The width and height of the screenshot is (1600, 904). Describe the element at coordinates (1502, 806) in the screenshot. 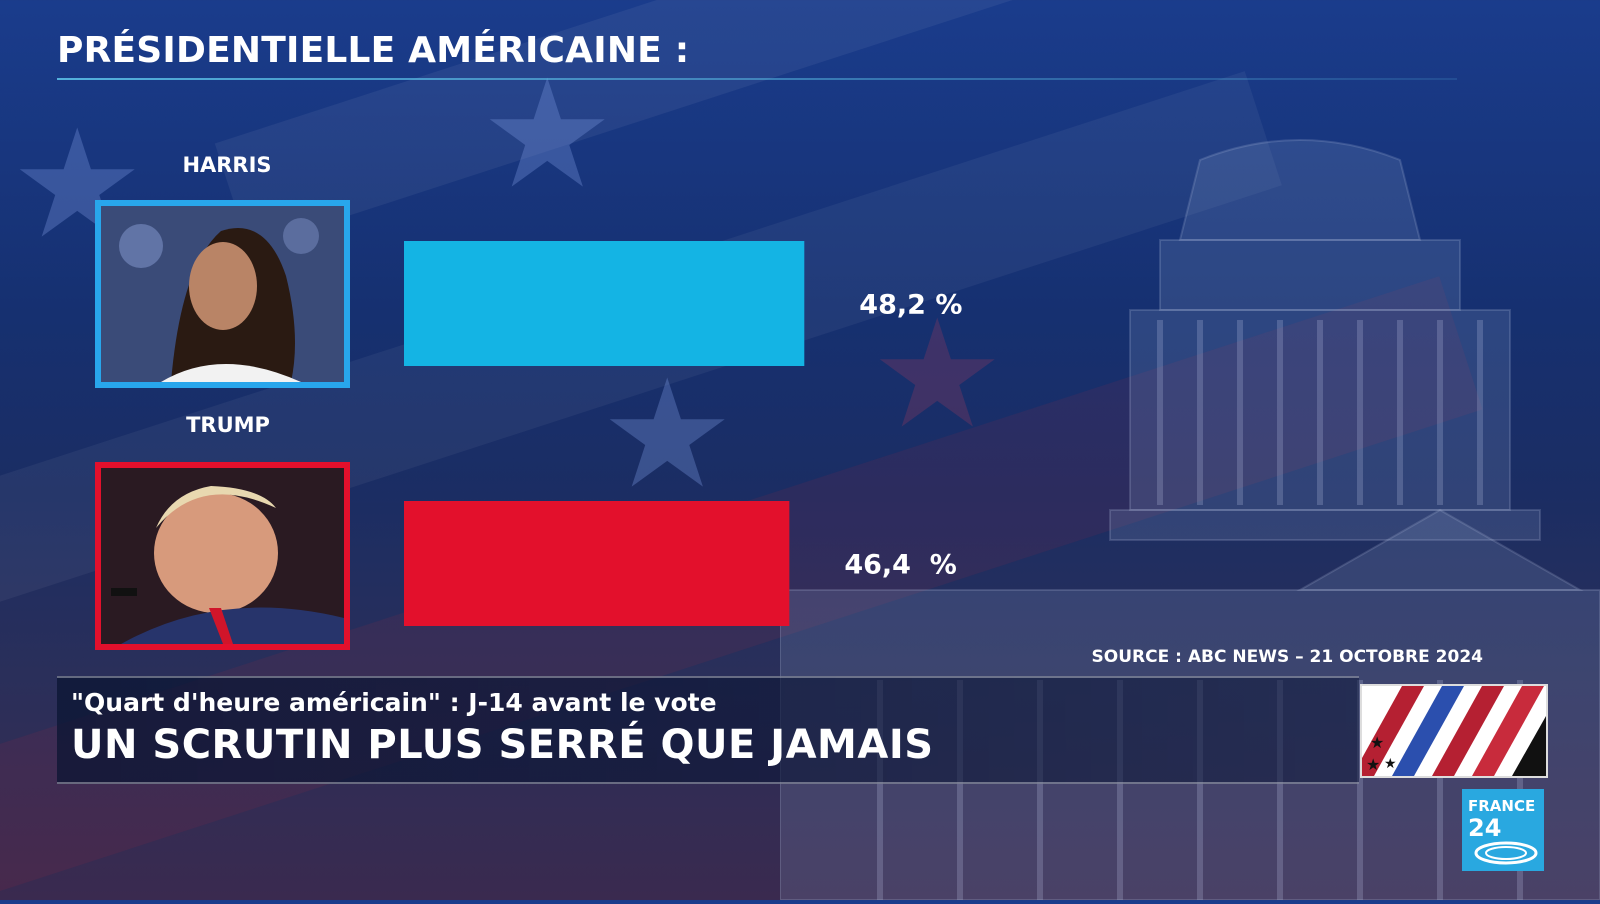

I see `logo-text: FRANCE` at that location.